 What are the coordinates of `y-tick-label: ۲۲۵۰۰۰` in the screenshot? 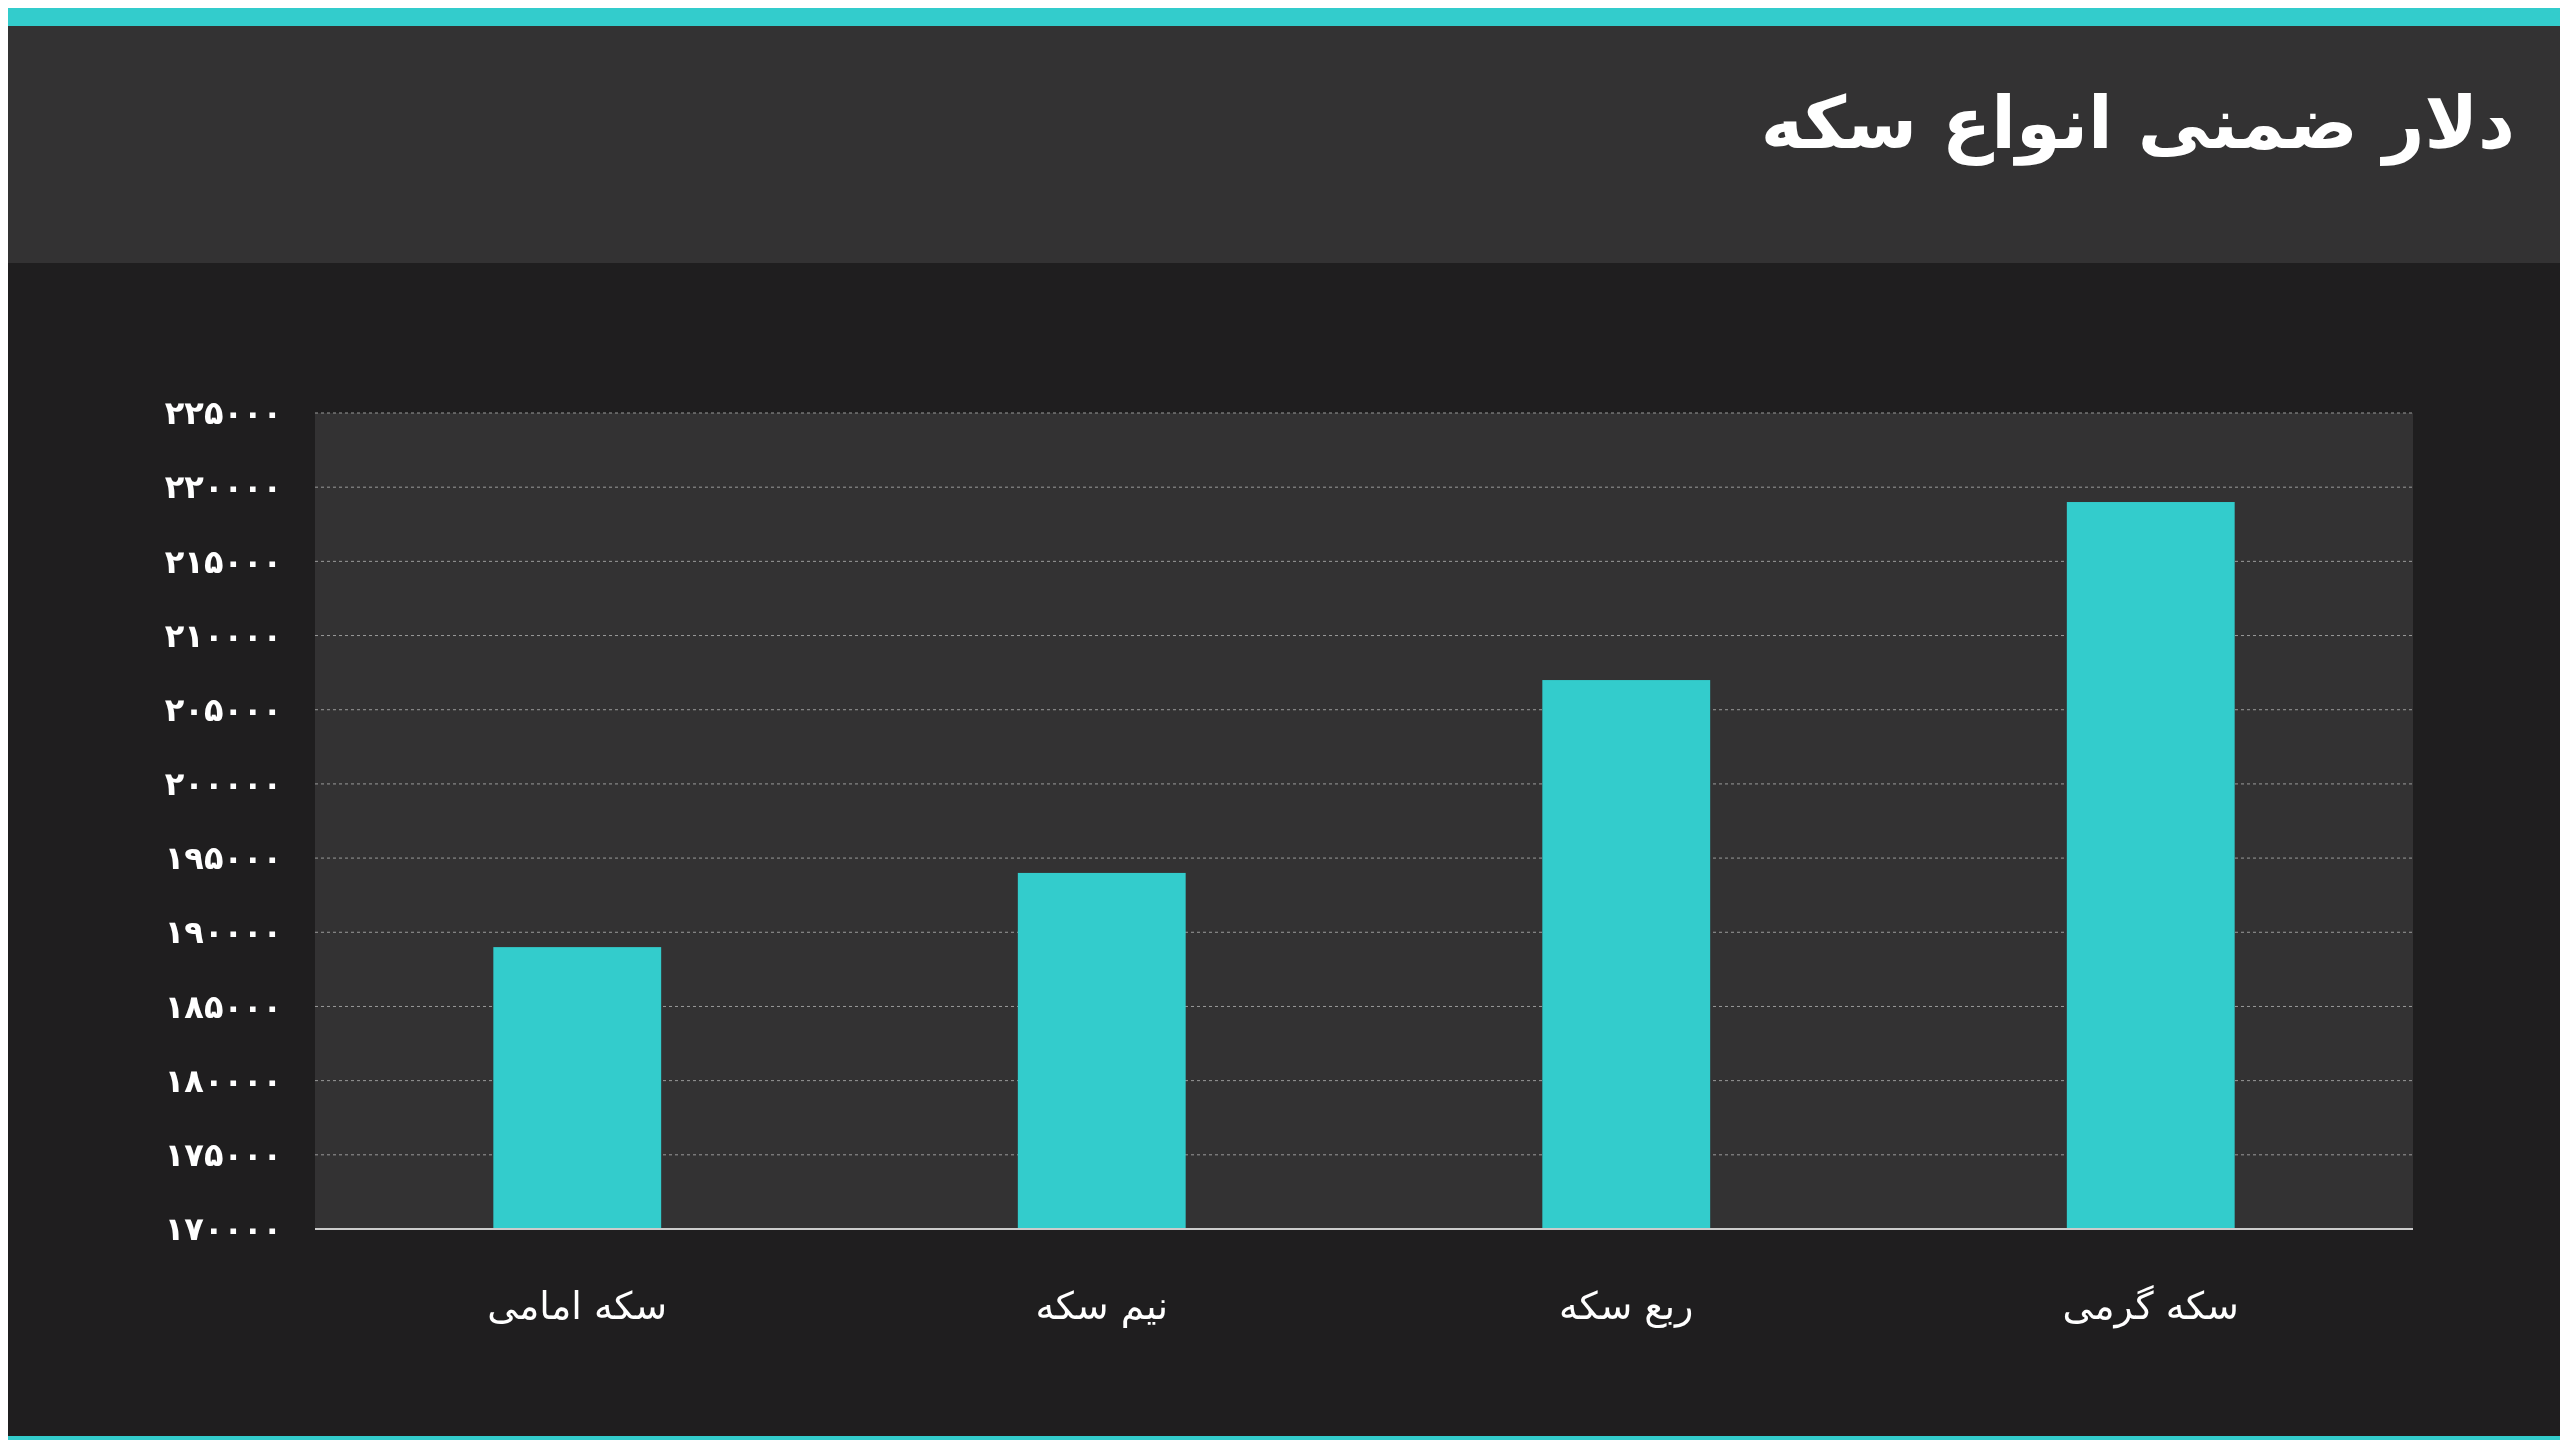 It's located at (223, 413).